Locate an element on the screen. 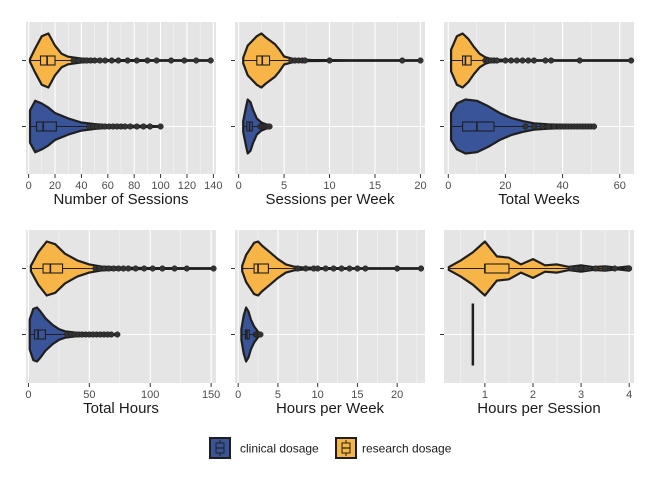  x-axis-title: Number of Sessions is located at coordinates (120, 199).